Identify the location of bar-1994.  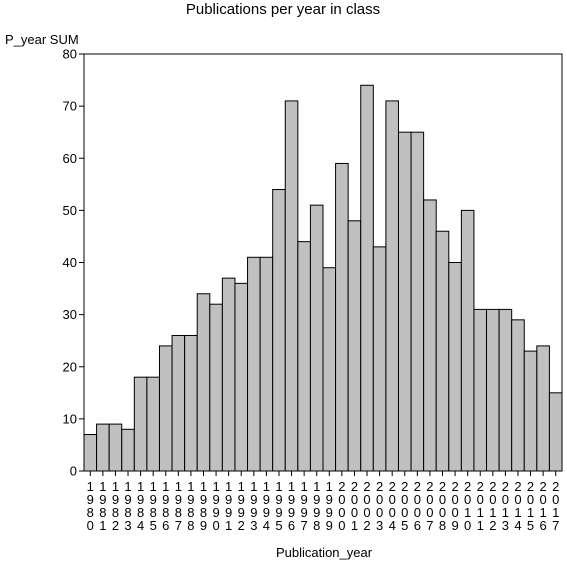
(266, 364).